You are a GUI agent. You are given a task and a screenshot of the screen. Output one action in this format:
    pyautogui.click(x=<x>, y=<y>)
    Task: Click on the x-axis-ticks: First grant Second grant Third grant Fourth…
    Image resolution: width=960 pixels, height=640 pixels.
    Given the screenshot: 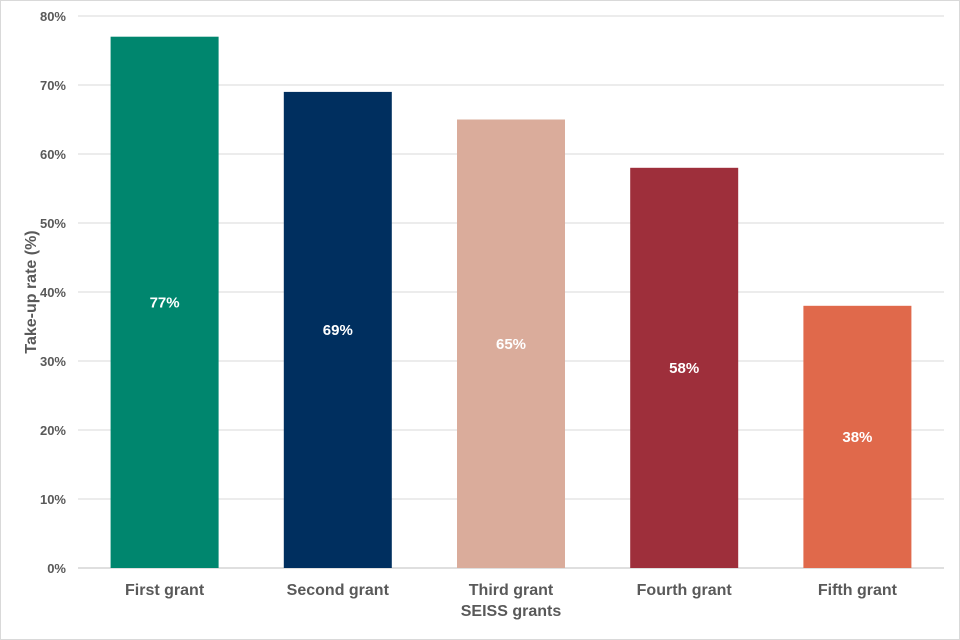 What is the action you would take?
    pyautogui.click(x=511, y=590)
    